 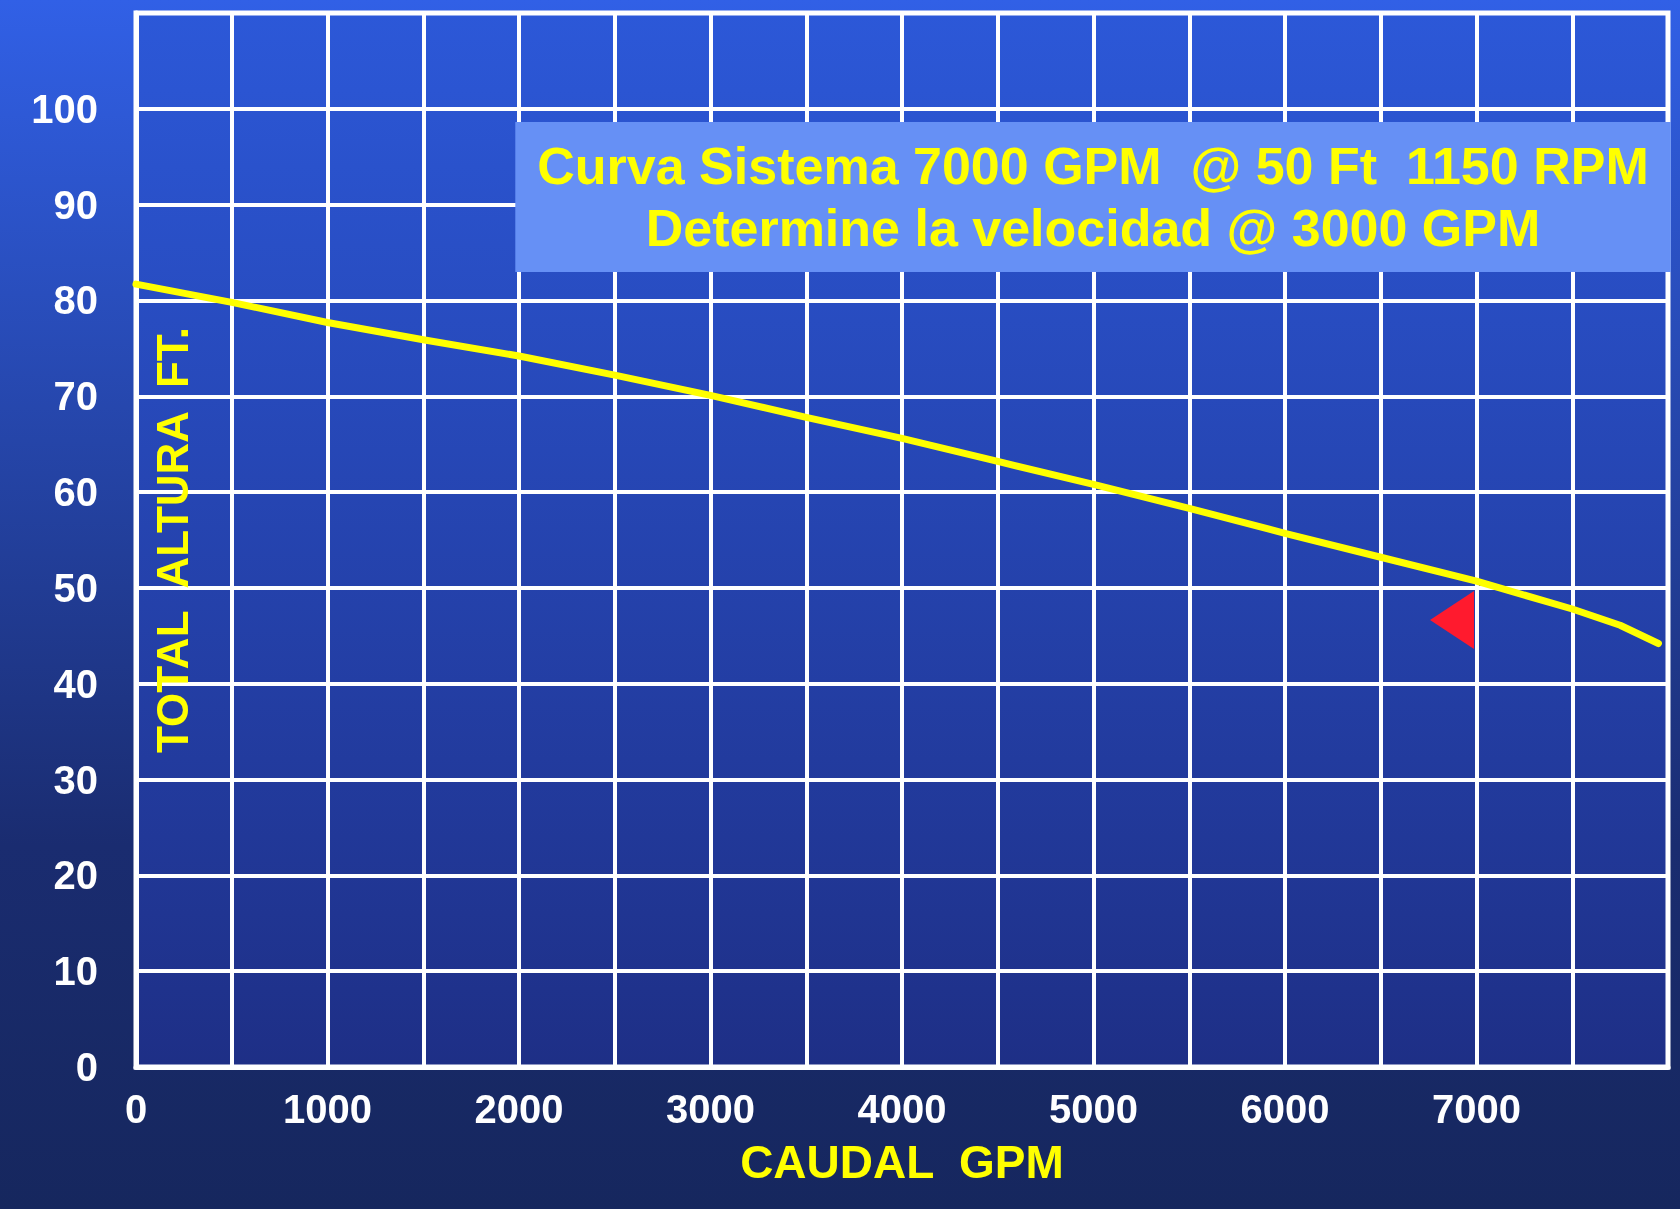 What do you see at coordinates (75, 492) in the screenshot?
I see `y-tick-label: 60` at bounding box center [75, 492].